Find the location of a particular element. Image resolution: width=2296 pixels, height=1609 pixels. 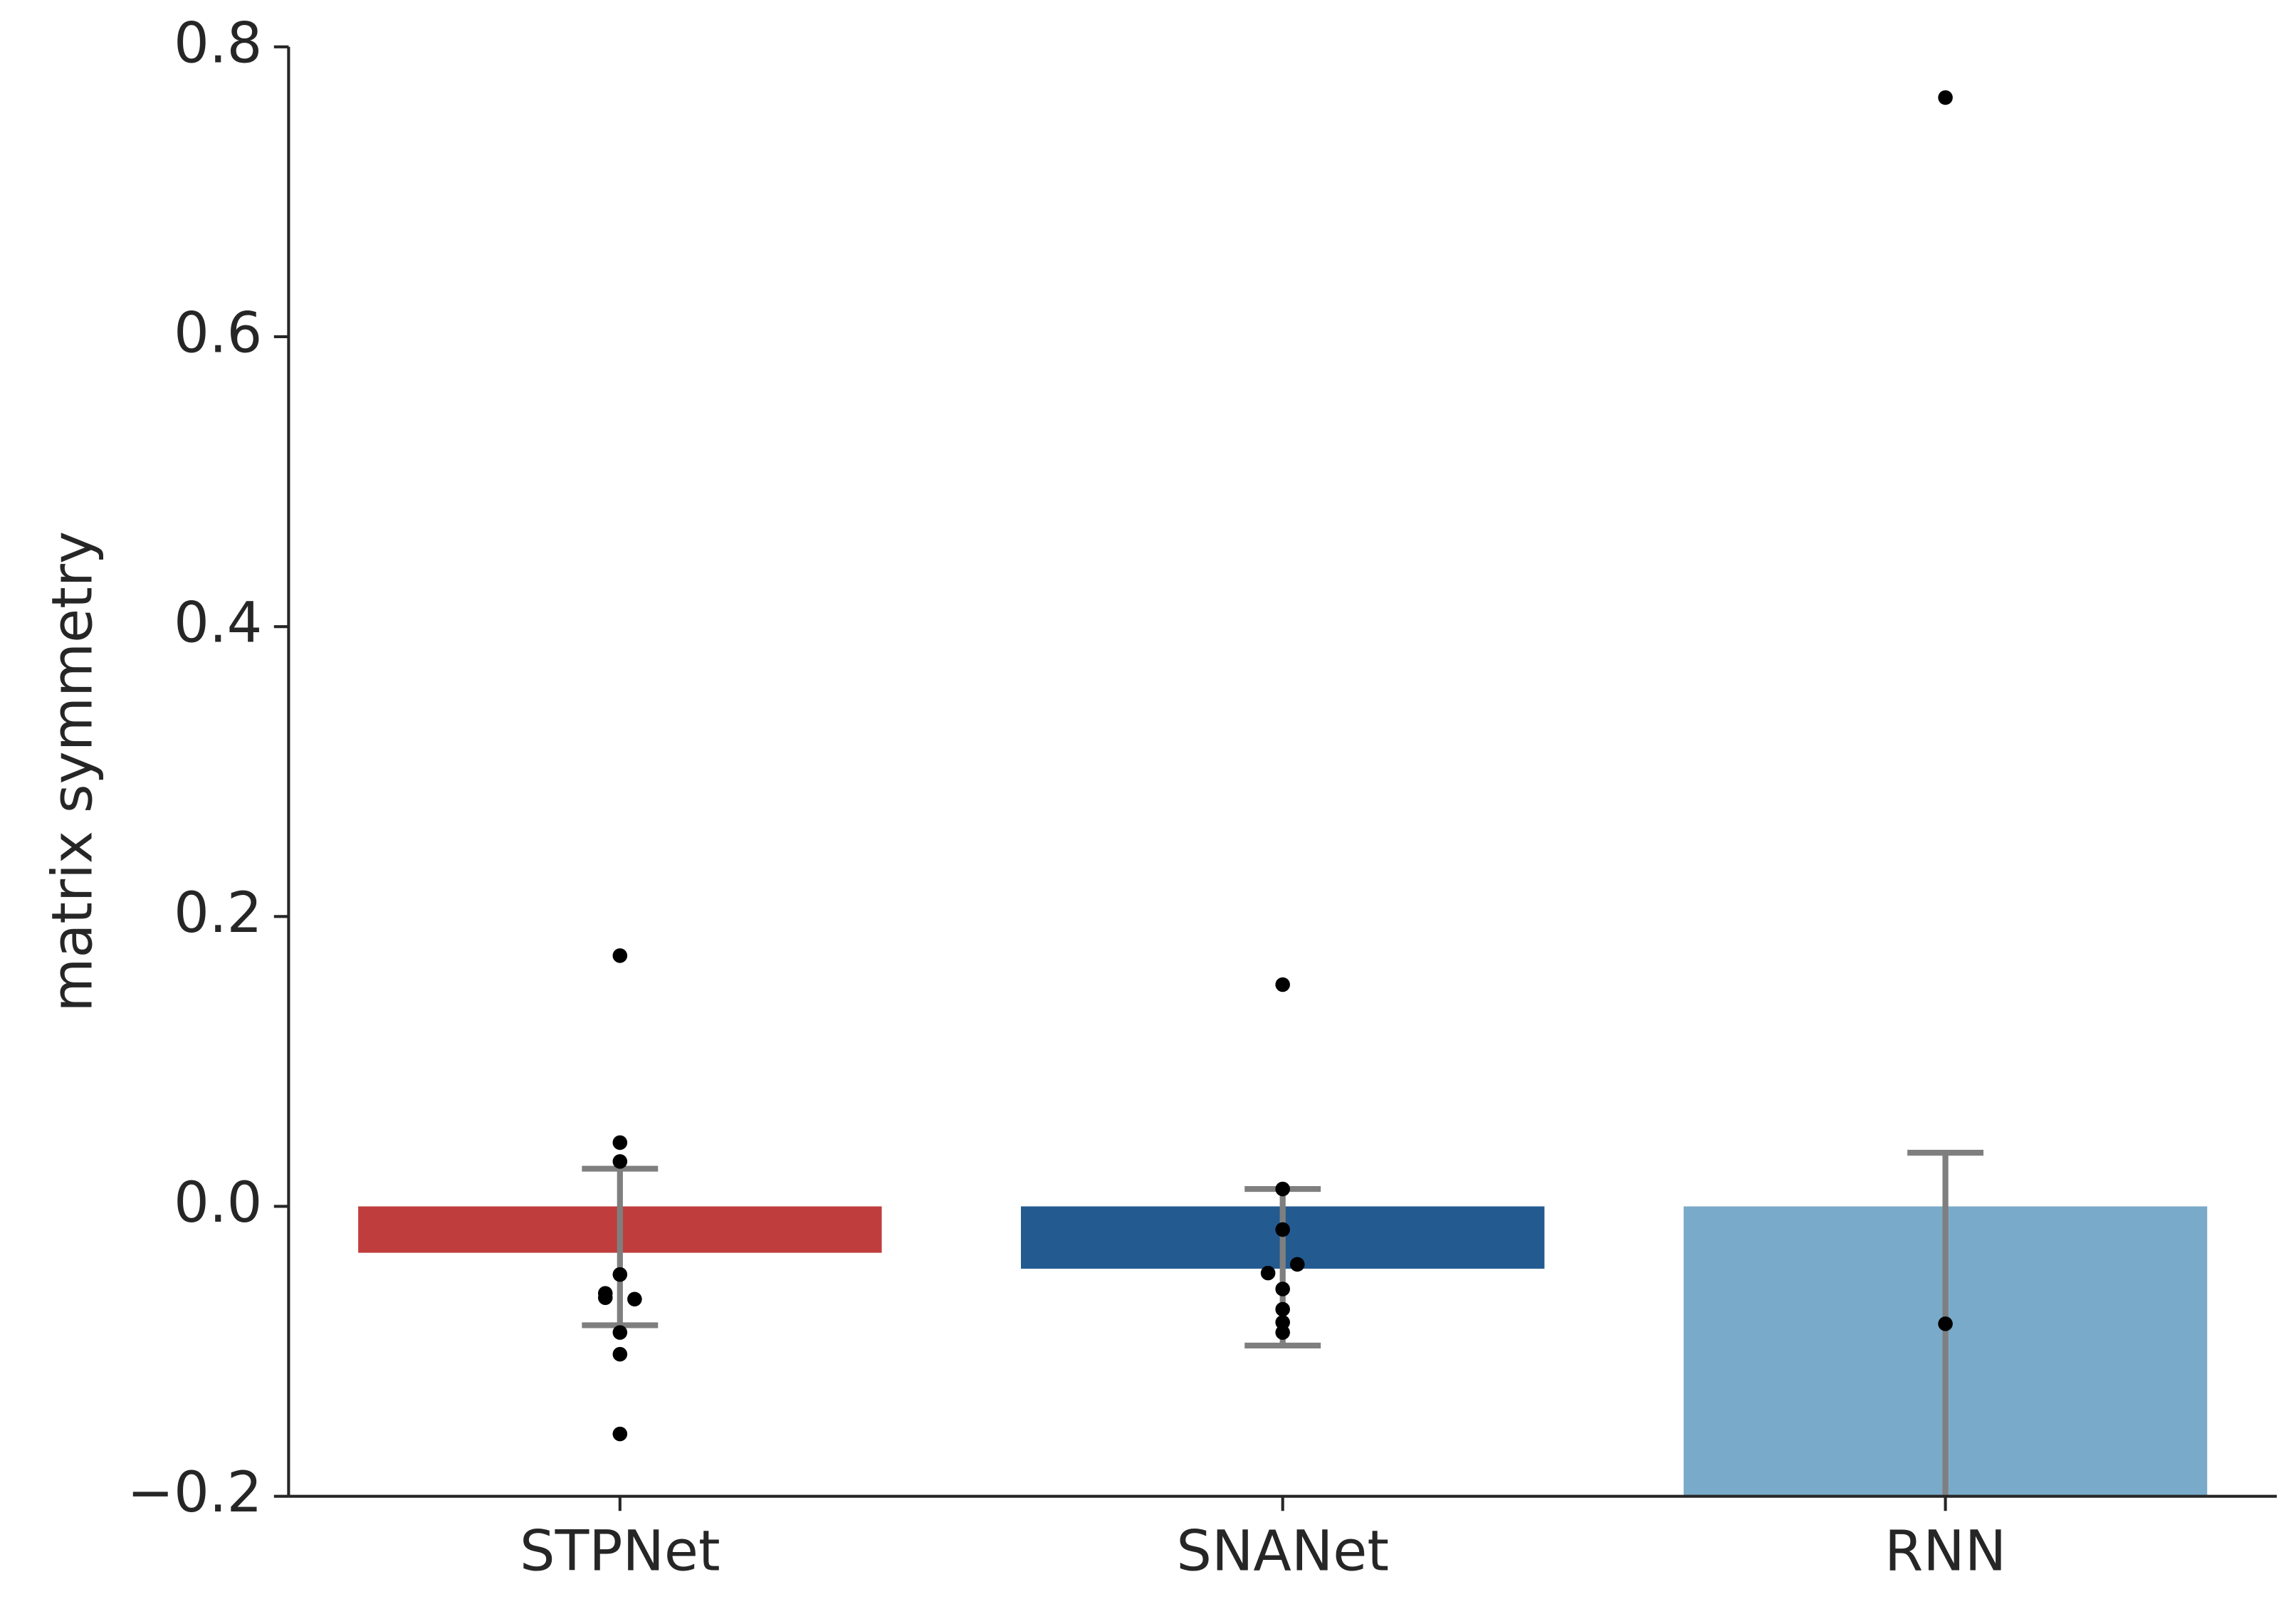

y-axis-label: matrix symmetry is located at coordinates (73, 771).